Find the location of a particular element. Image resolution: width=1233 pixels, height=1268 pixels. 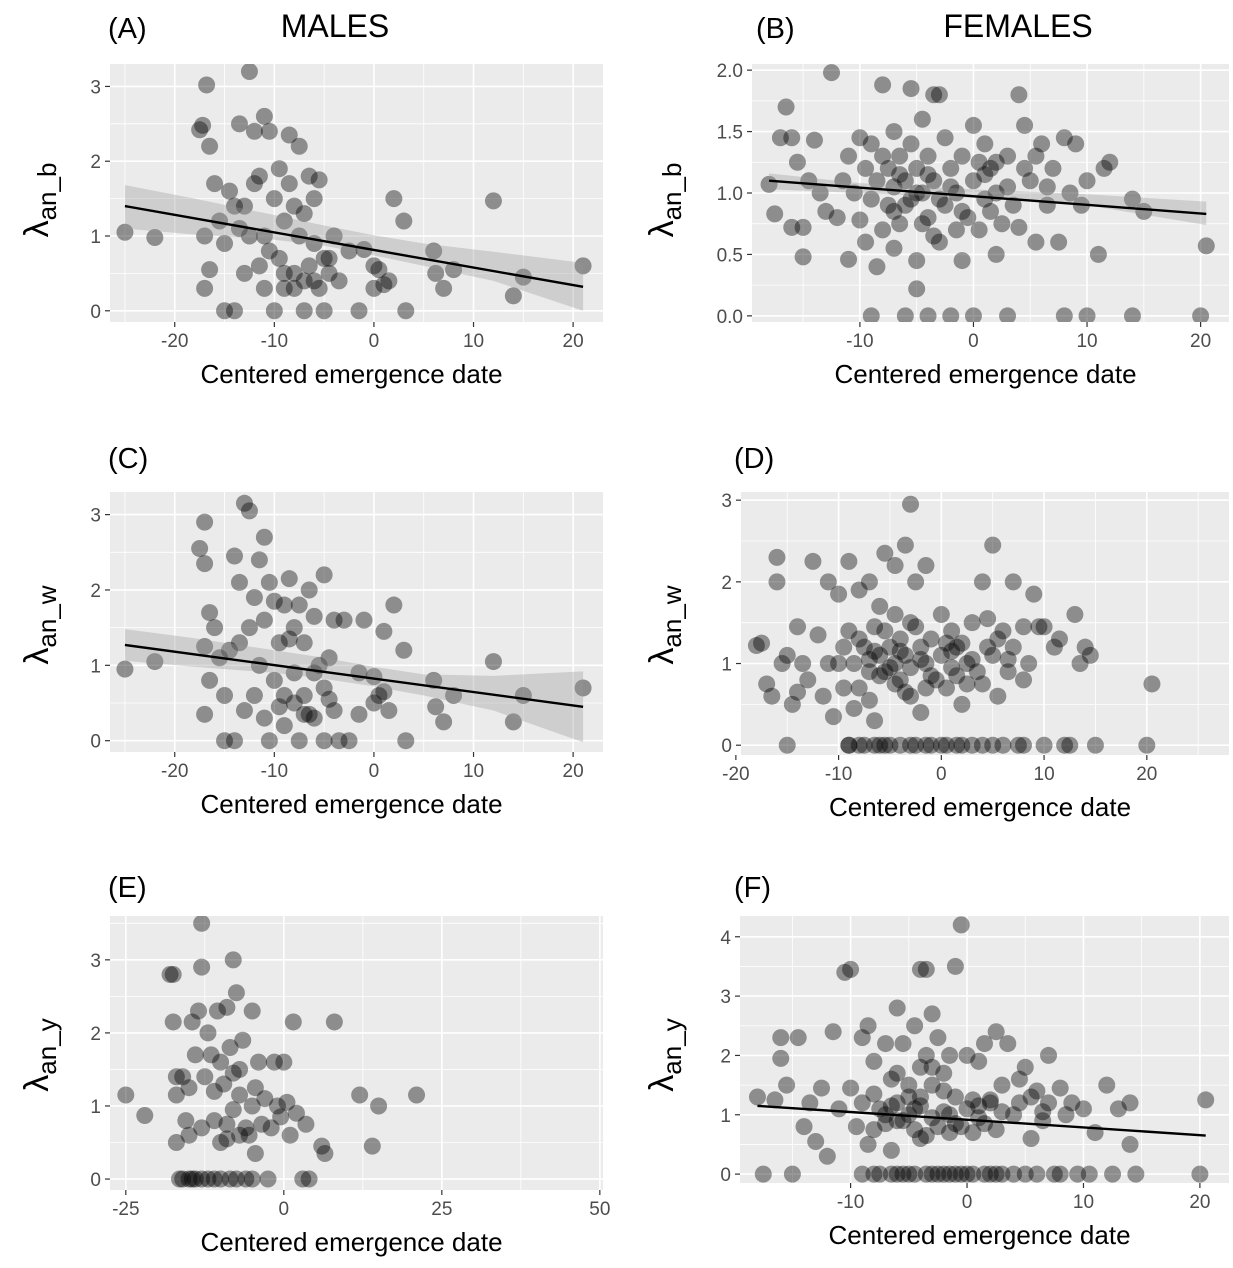

panel-tag: (C) is located at coordinates (128, 459).